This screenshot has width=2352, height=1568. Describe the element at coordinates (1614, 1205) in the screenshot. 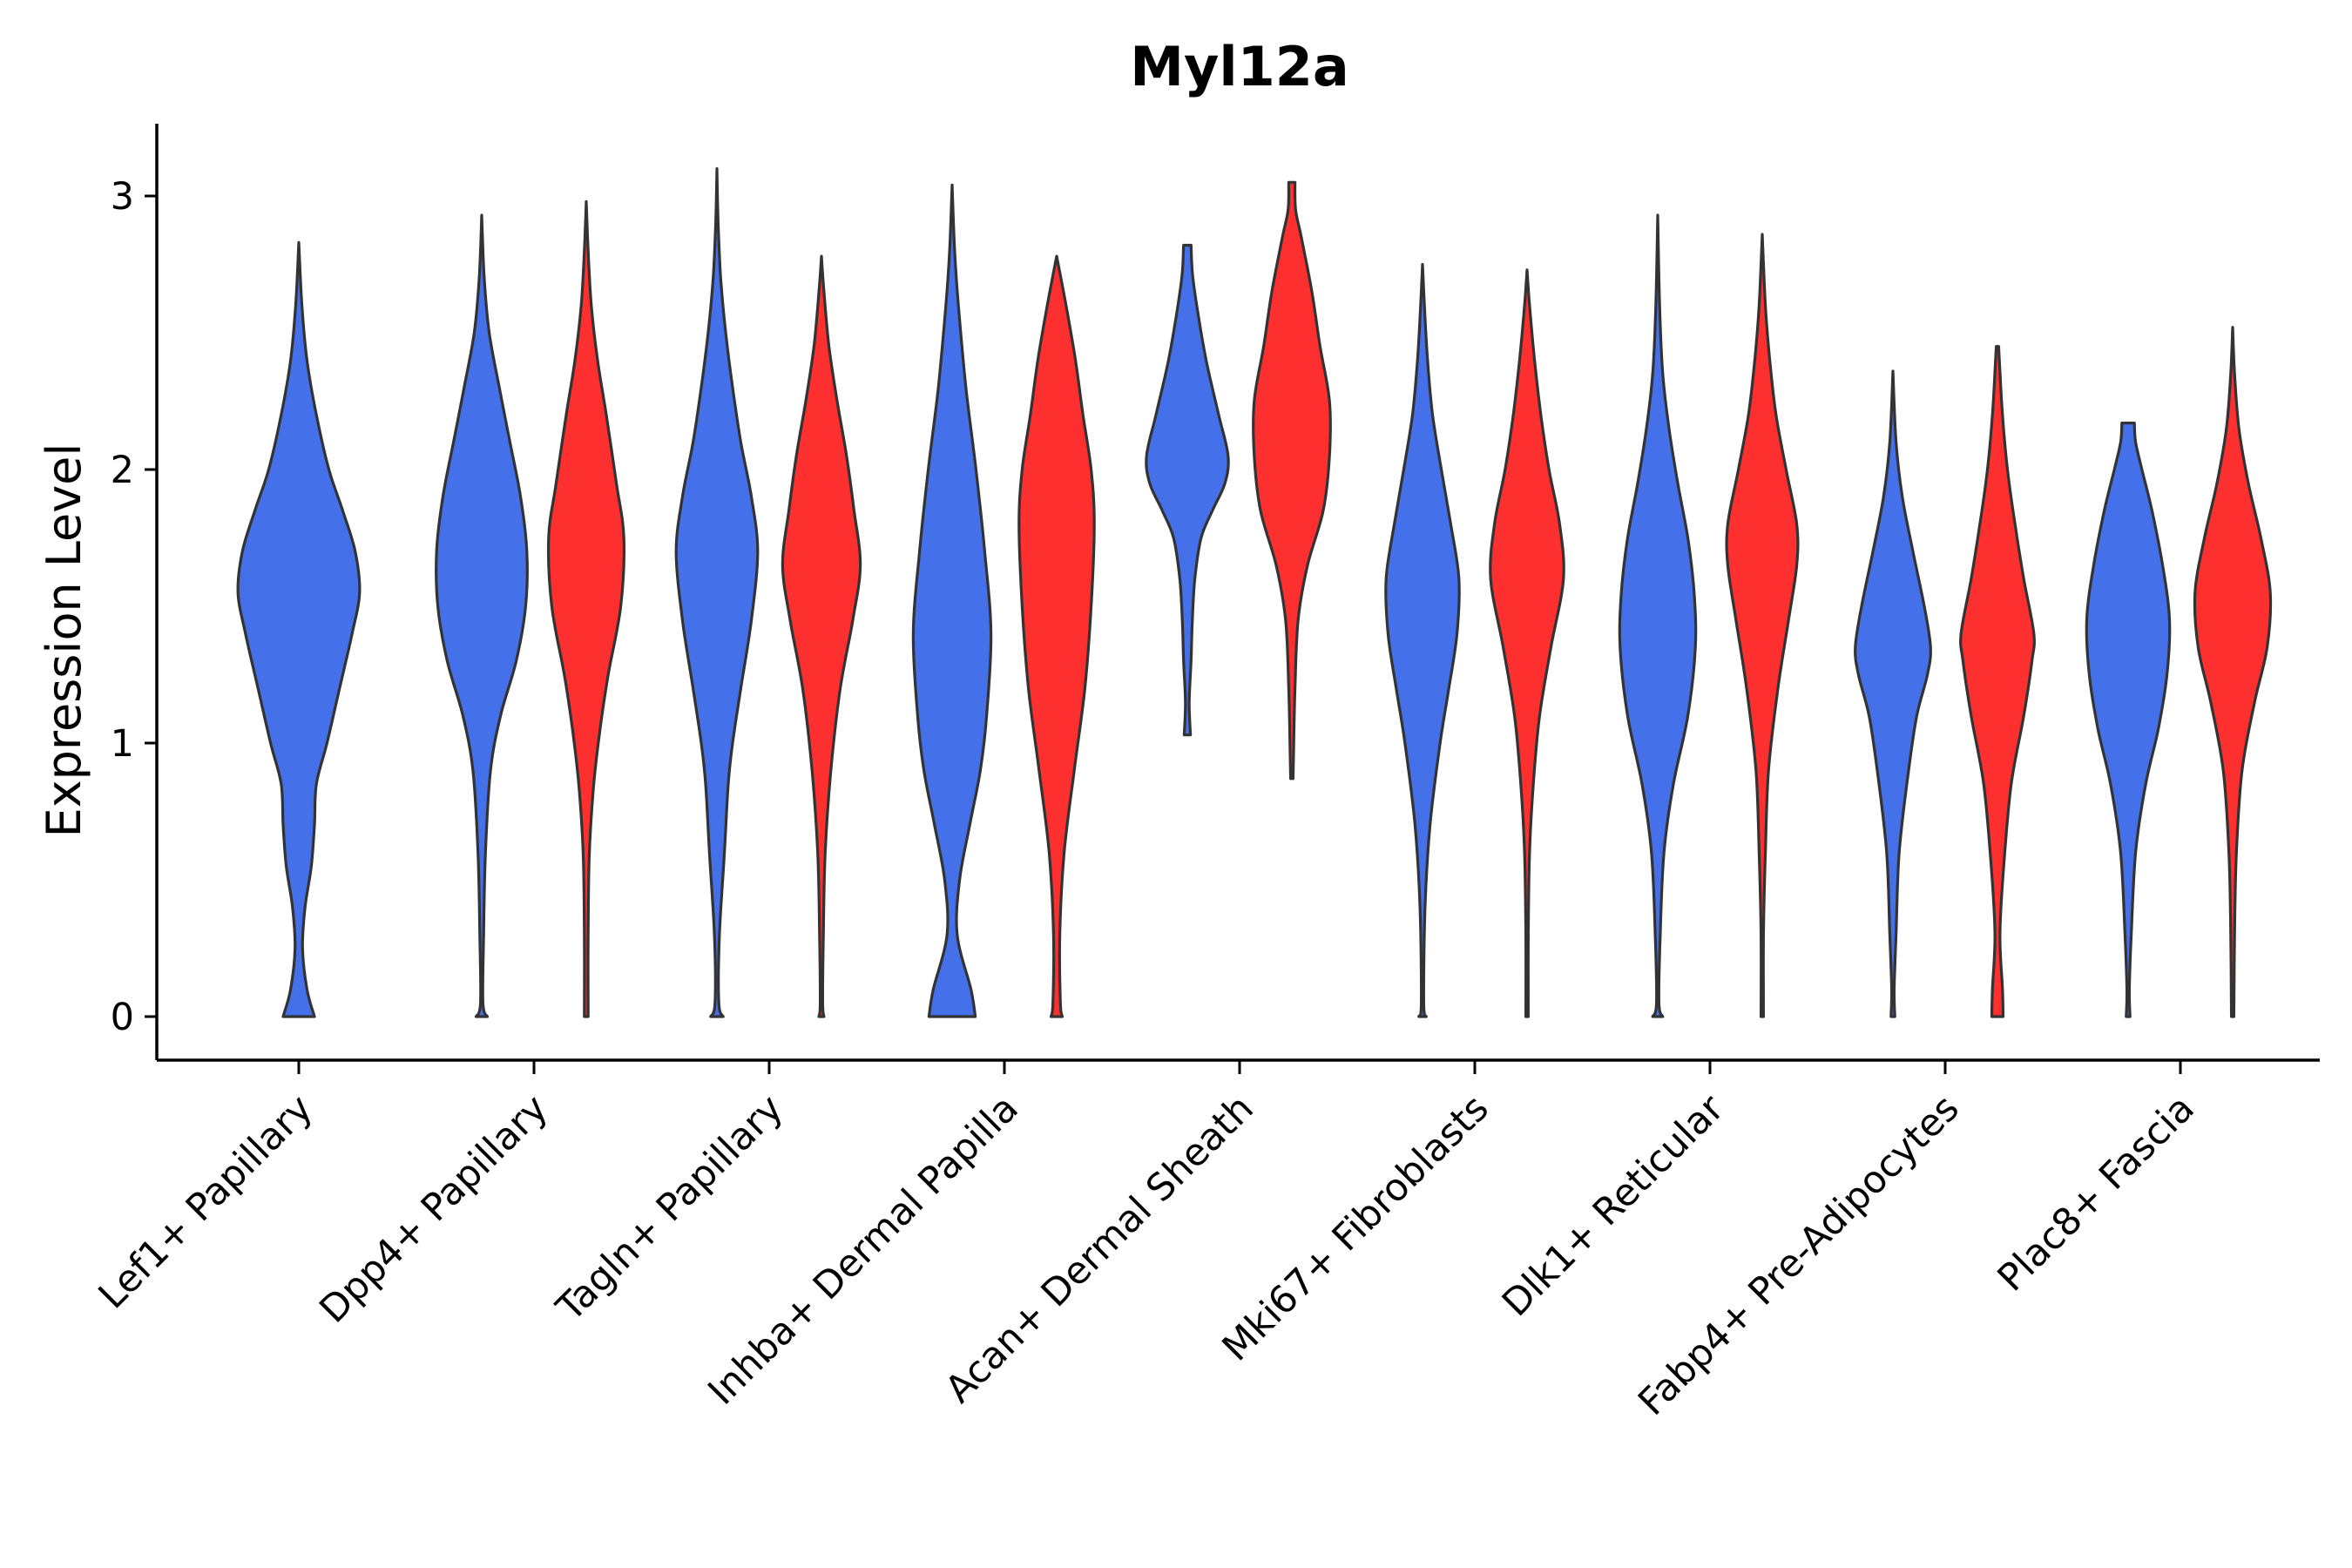

I see `x-tick-label: Dlk1+ Reticular` at that location.